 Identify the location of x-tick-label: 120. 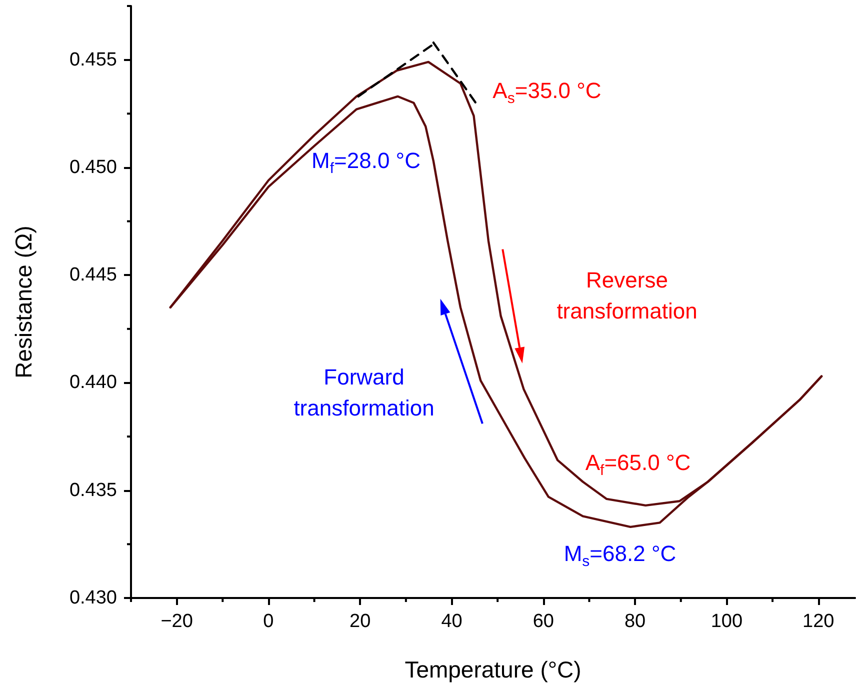
(818, 621).